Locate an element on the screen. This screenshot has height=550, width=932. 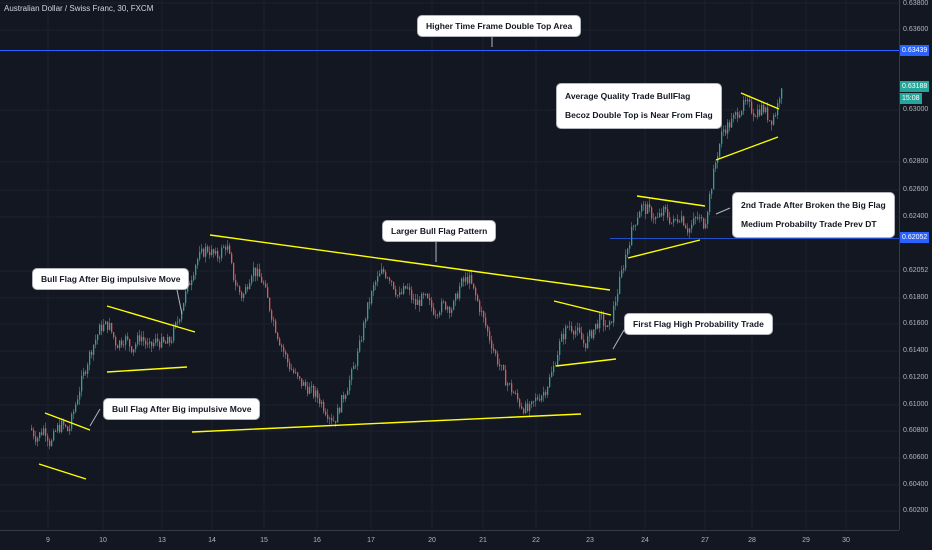
time-label: 21 is located at coordinates (483, 540).